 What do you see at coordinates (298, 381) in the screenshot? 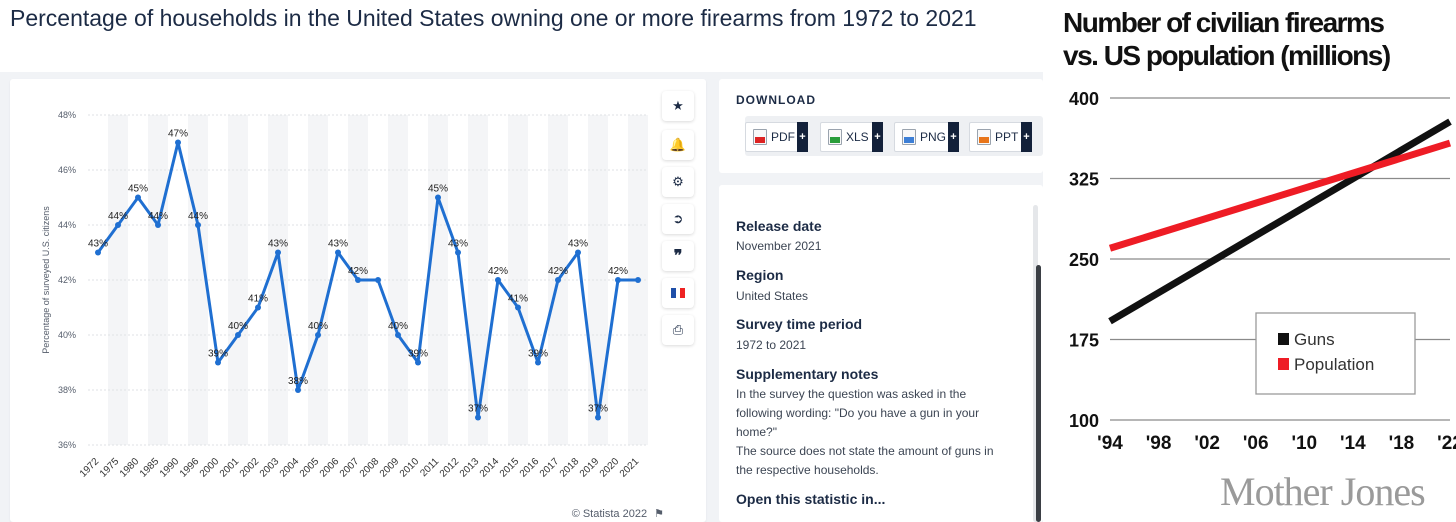
I see `data-label: 38%` at bounding box center [298, 381].